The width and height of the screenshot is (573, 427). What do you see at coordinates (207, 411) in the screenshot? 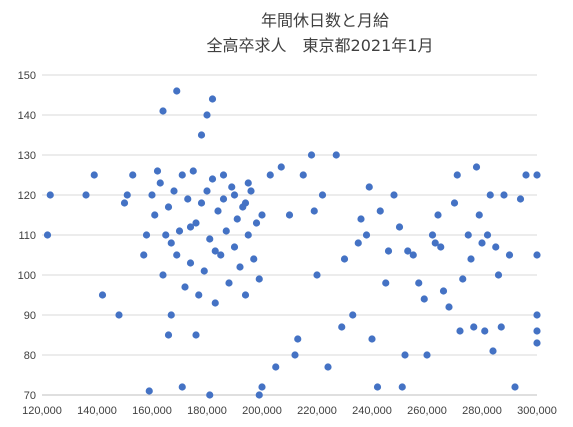
I see `x-tick-label: 180,000` at bounding box center [207, 411].